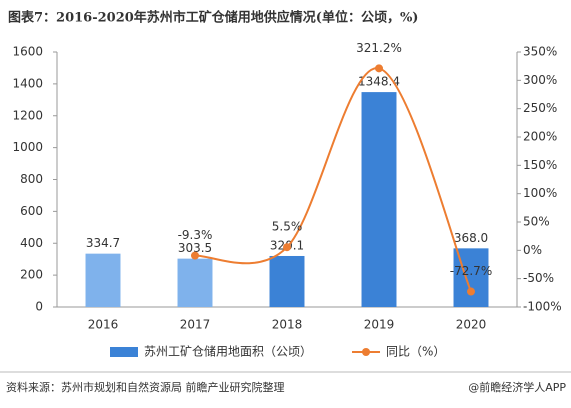  I want to click on y2-tick-label: 300%, so click(540, 80).